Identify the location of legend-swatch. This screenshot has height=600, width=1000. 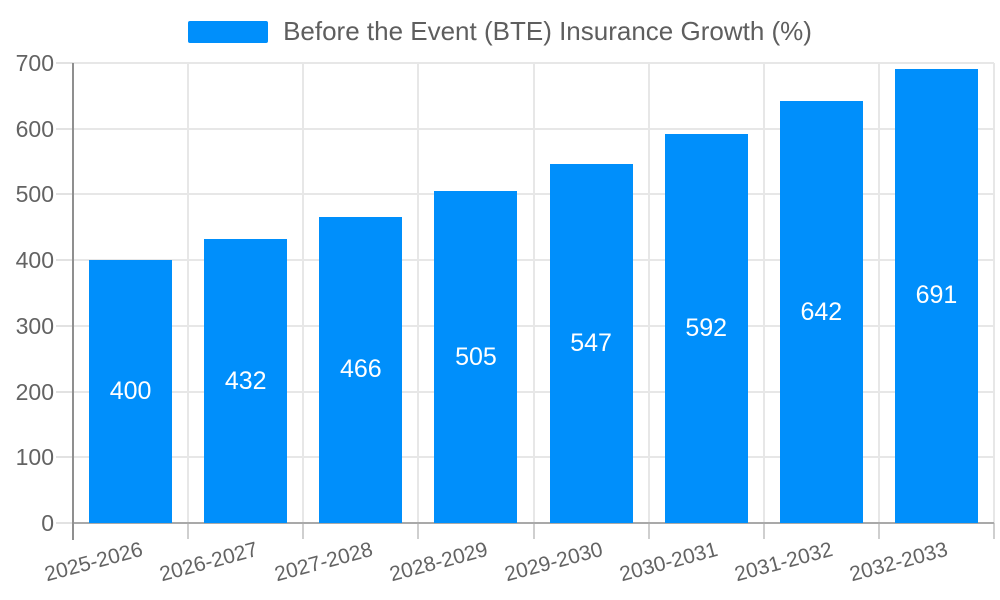
(228, 31).